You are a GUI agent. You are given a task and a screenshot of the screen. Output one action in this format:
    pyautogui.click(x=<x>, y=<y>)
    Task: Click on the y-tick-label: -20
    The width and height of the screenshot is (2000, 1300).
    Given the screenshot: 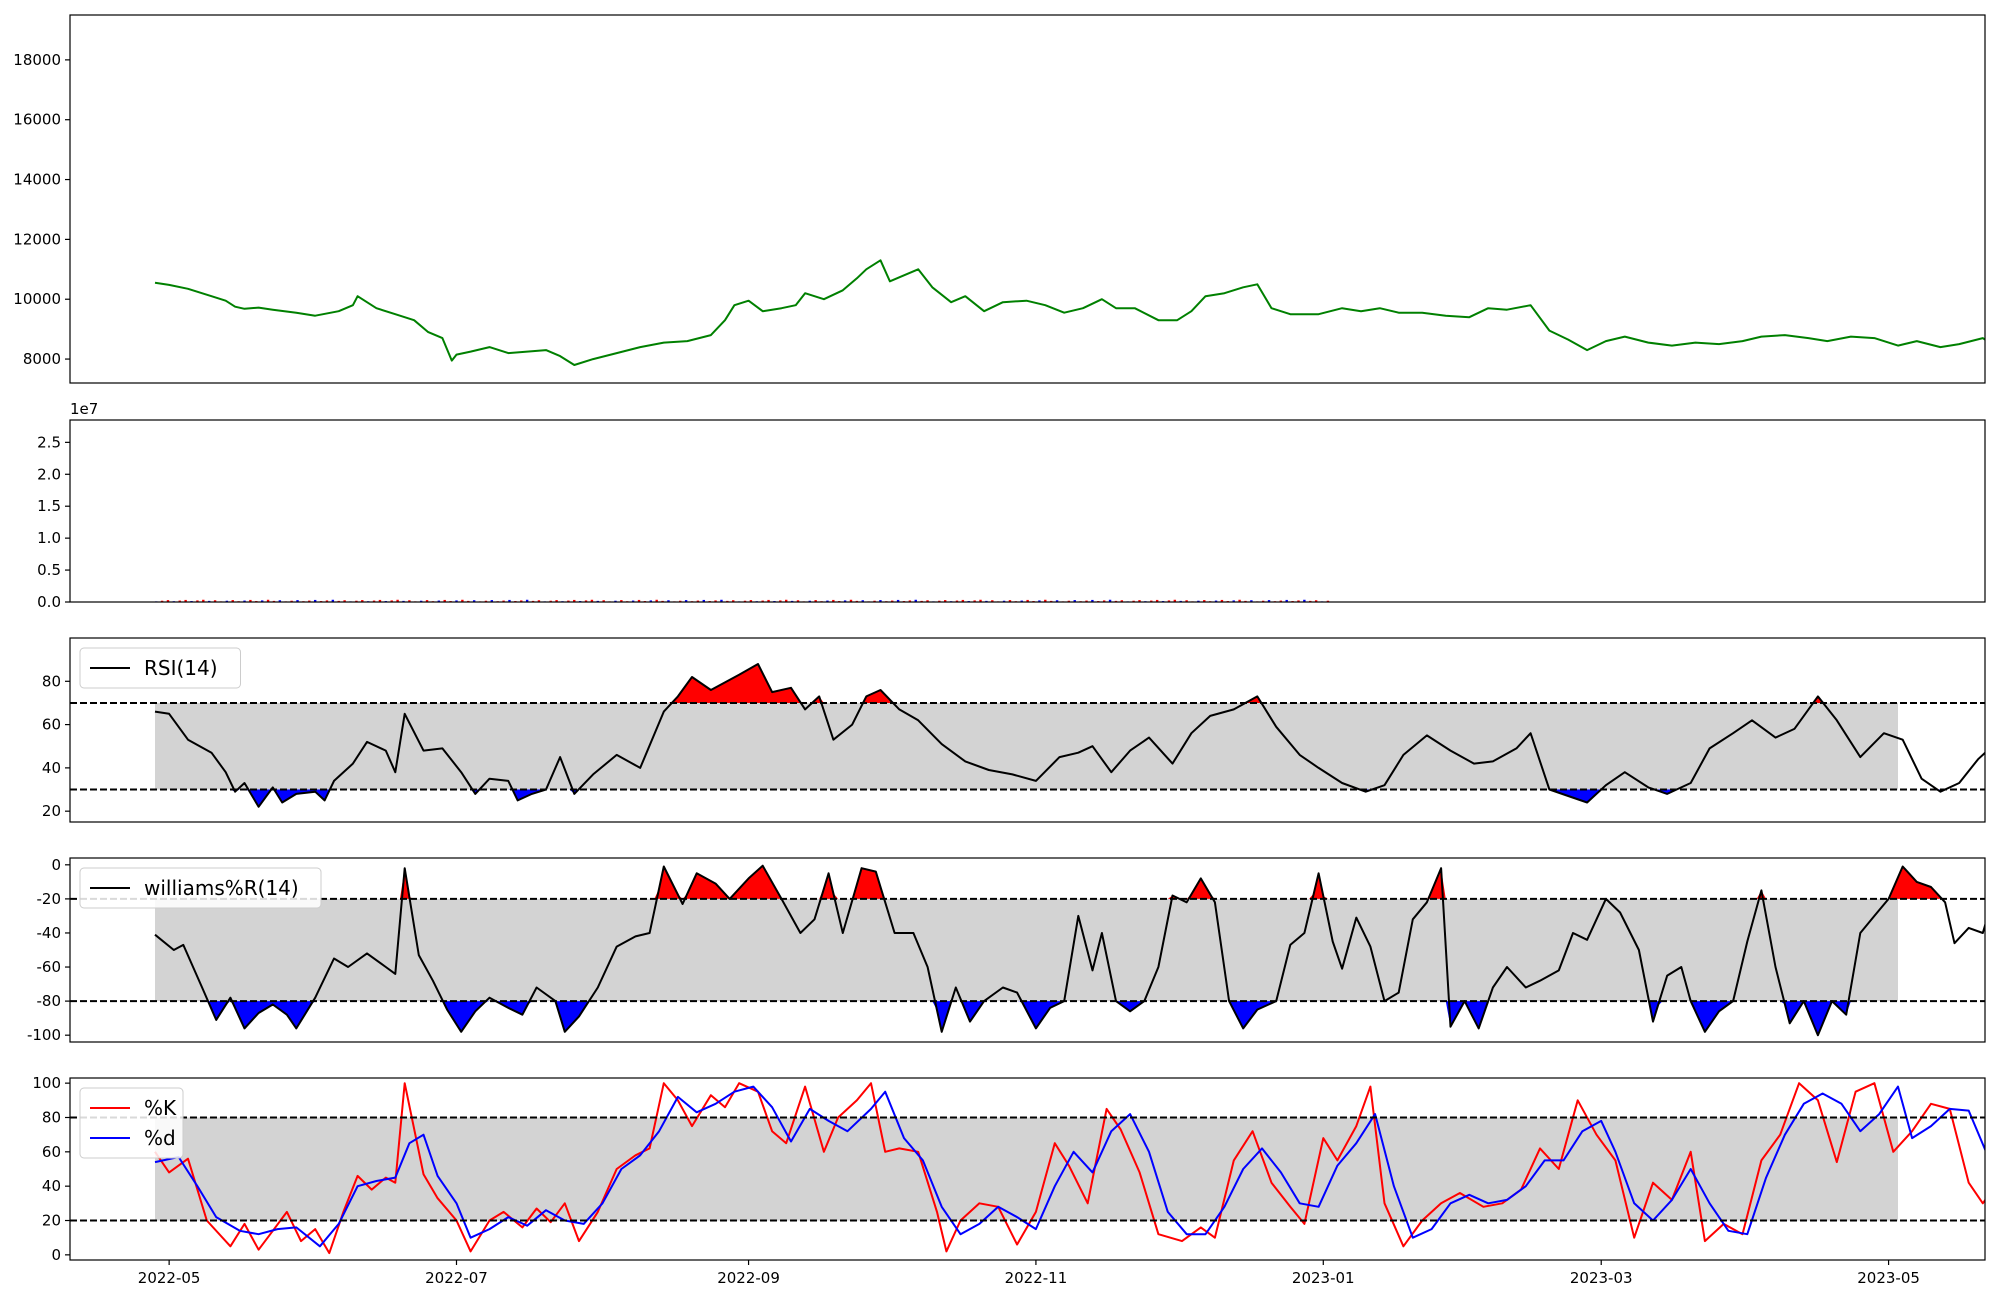 What is the action you would take?
    pyautogui.click(x=49, y=899)
    